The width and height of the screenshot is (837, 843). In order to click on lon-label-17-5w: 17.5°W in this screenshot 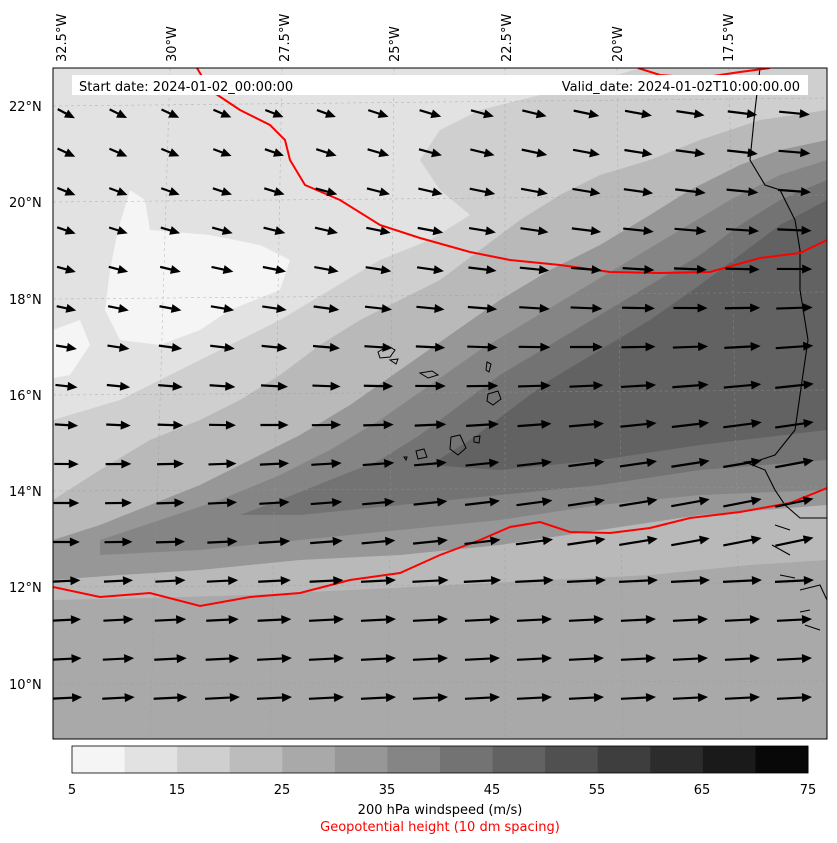, I will do `click(729, 38)`.